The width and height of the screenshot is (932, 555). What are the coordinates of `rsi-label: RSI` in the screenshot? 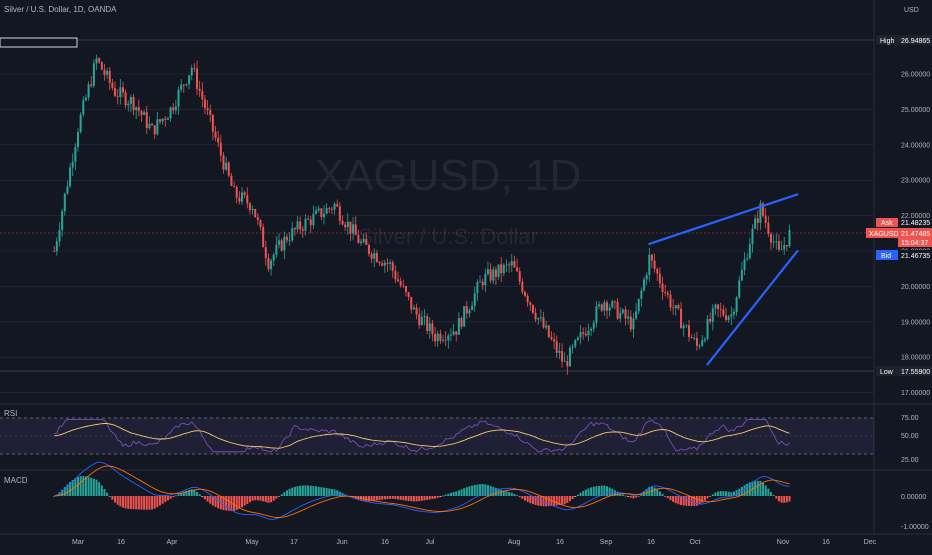 It's located at (10, 413).